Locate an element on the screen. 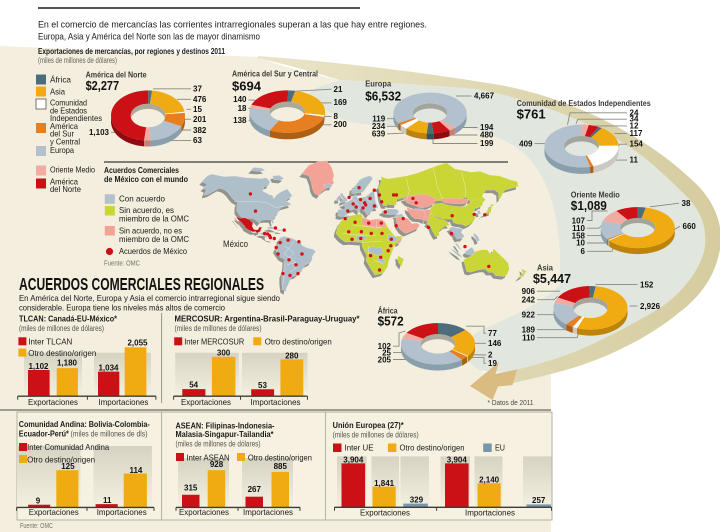 This screenshot has height=532, width=720. svg-text: Inter ASEAN is located at coordinates (208, 458).